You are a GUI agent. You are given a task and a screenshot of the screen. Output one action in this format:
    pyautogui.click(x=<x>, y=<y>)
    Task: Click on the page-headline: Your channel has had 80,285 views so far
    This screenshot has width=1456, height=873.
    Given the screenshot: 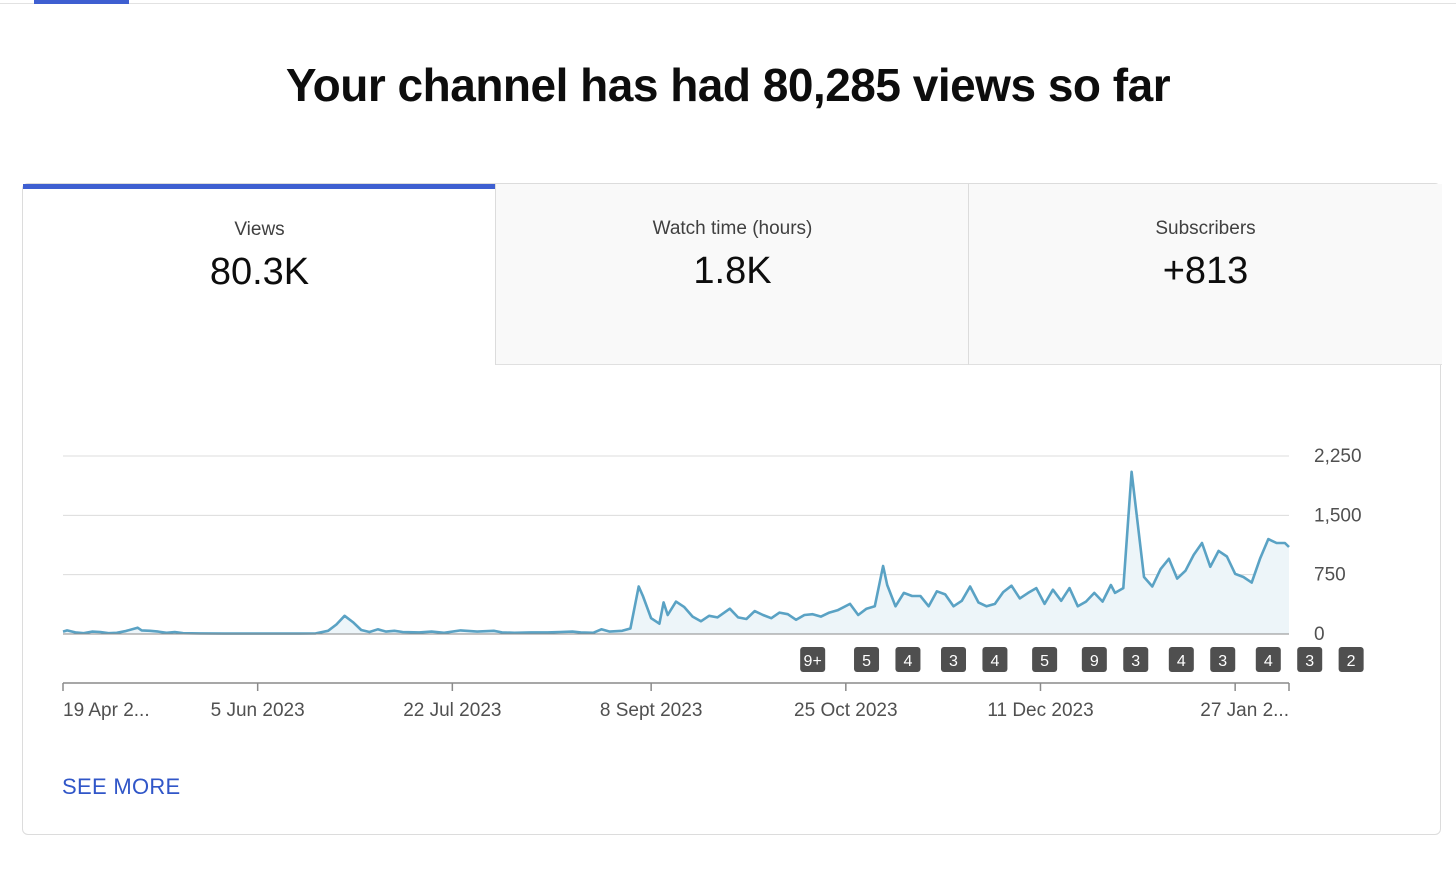 What is the action you would take?
    pyautogui.click(x=728, y=85)
    